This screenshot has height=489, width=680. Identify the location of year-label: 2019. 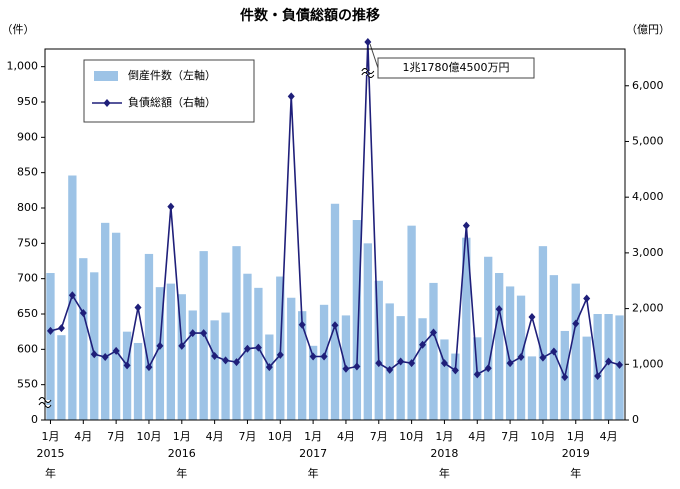
(576, 453).